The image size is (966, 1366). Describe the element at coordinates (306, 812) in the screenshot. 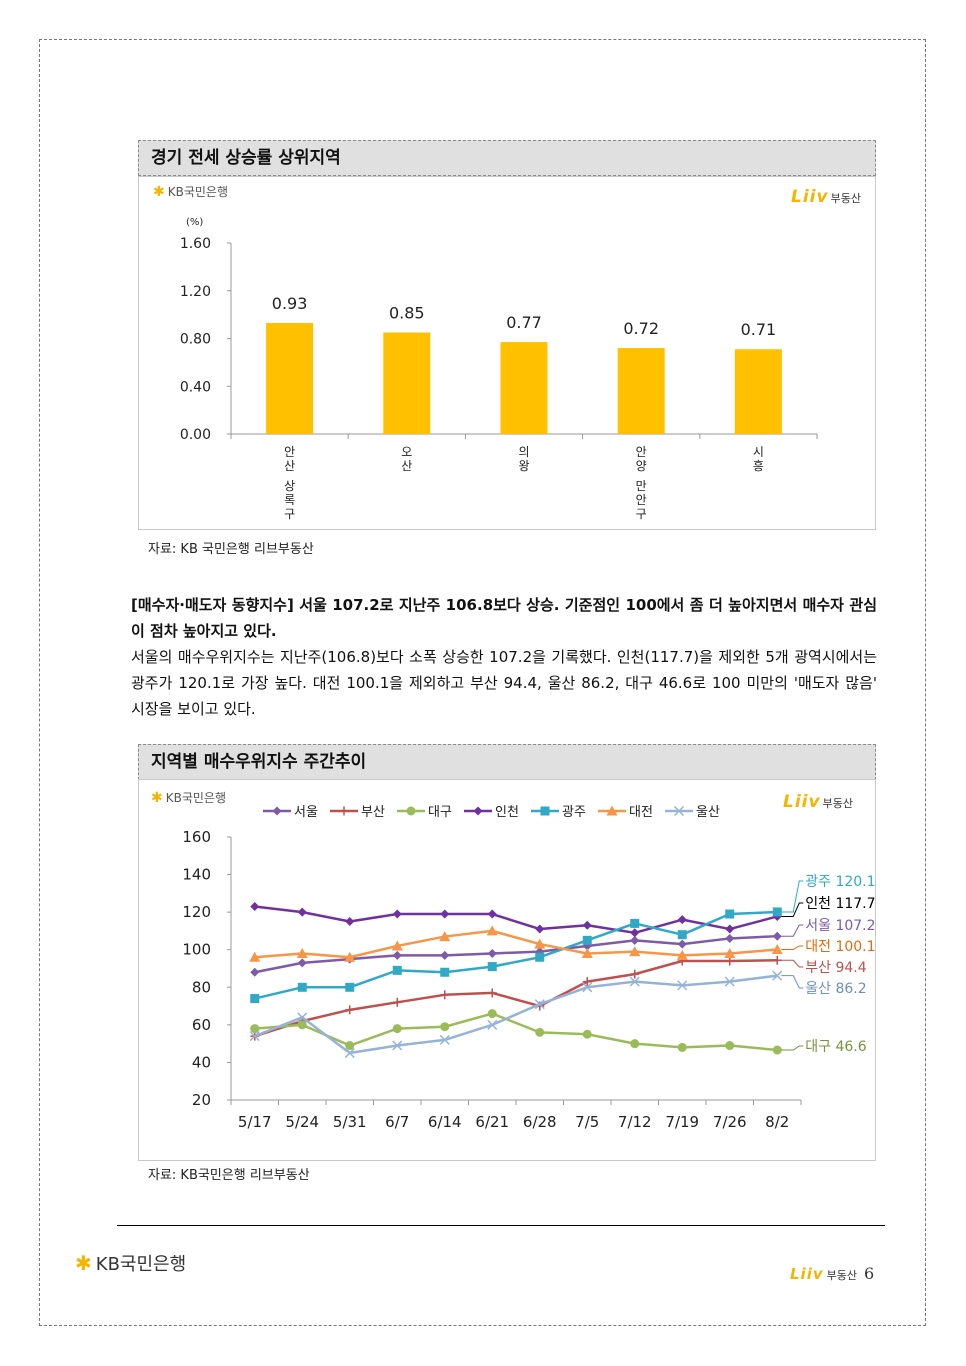

I see `legend-label: 서울` at that location.